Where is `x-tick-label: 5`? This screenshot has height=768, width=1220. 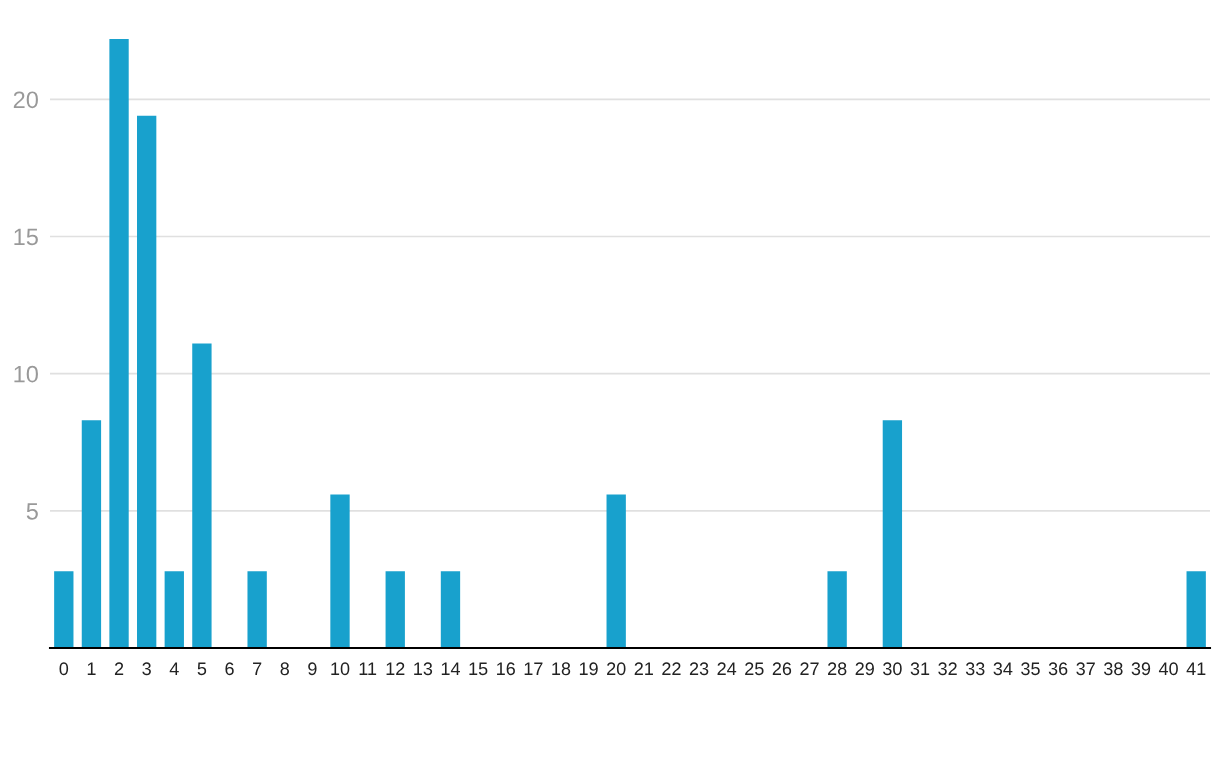
x-tick-label: 5 is located at coordinates (202, 669).